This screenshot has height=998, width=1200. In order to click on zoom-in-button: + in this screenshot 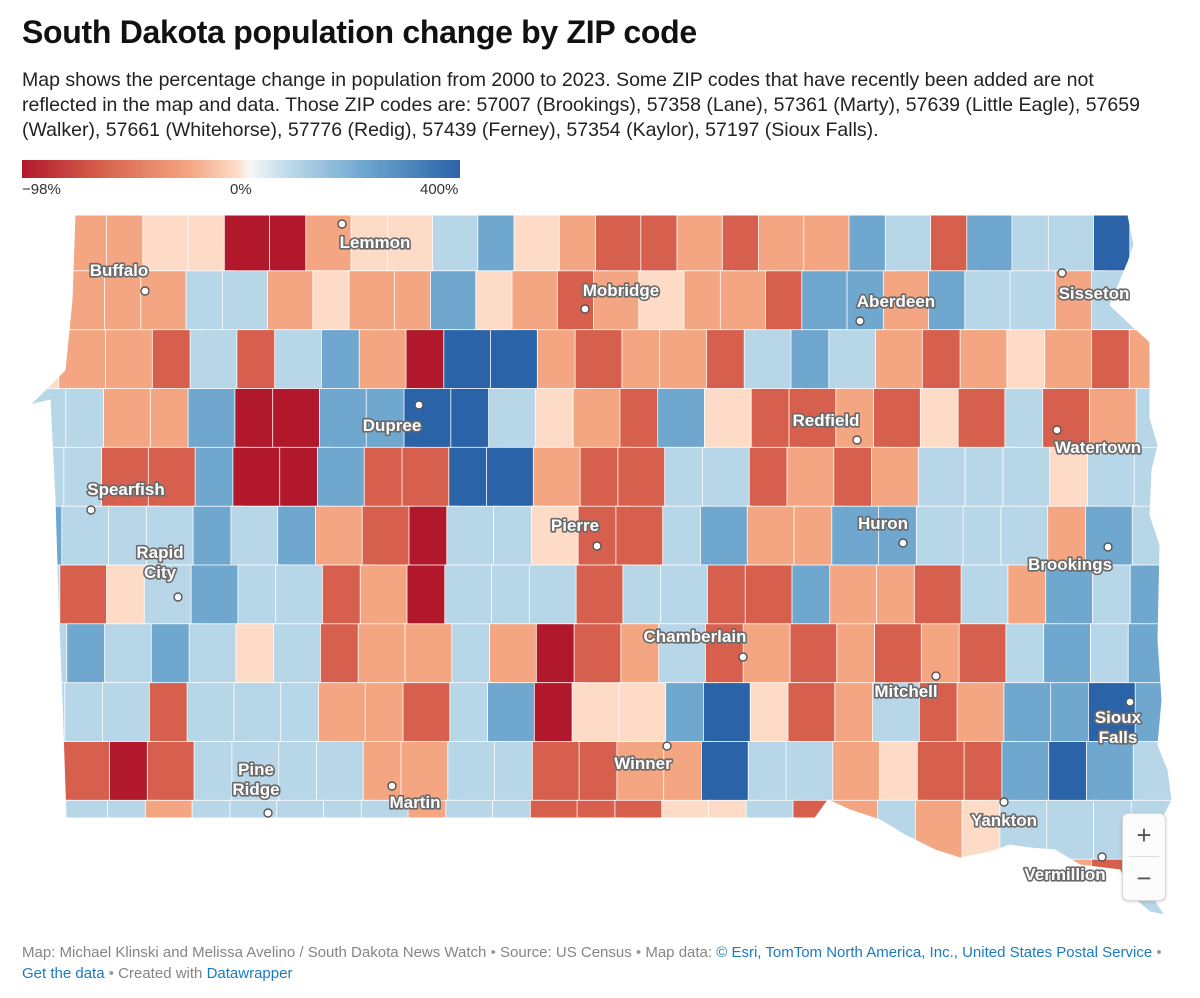, I will do `click(1144, 835)`.